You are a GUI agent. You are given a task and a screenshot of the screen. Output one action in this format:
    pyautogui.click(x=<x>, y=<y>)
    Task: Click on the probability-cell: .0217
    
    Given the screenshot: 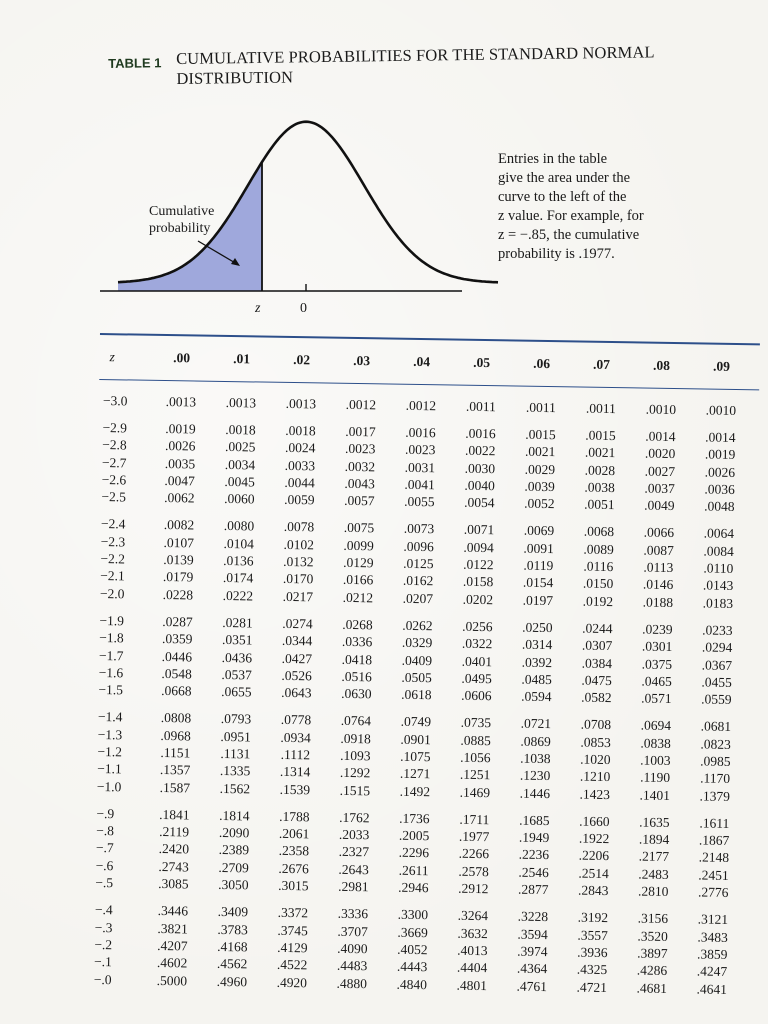 What is the action you would take?
    pyautogui.click(x=298, y=596)
    